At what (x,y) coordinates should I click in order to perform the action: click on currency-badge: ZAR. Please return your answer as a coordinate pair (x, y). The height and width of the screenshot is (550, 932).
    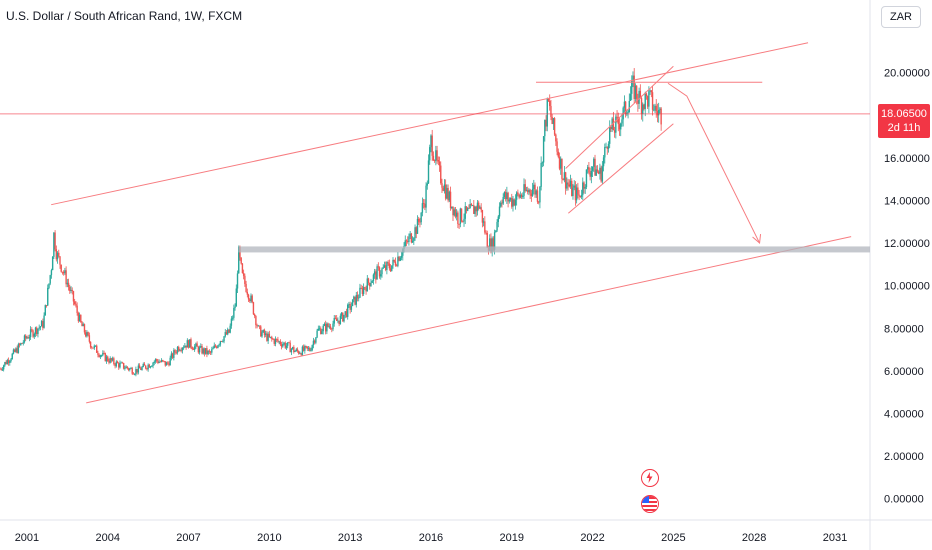
    Looking at the image, I should click on (901, 17).